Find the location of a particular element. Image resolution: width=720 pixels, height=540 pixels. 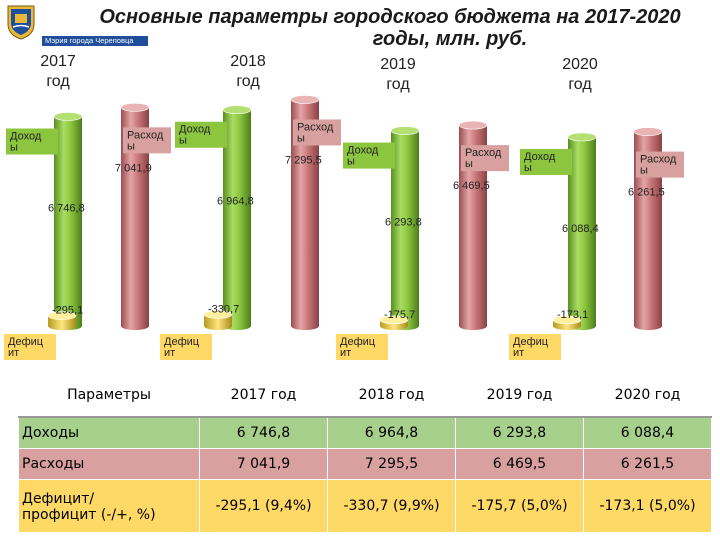

table-cell: -330,7 (9,9%) is located at coordinates (391, 506).